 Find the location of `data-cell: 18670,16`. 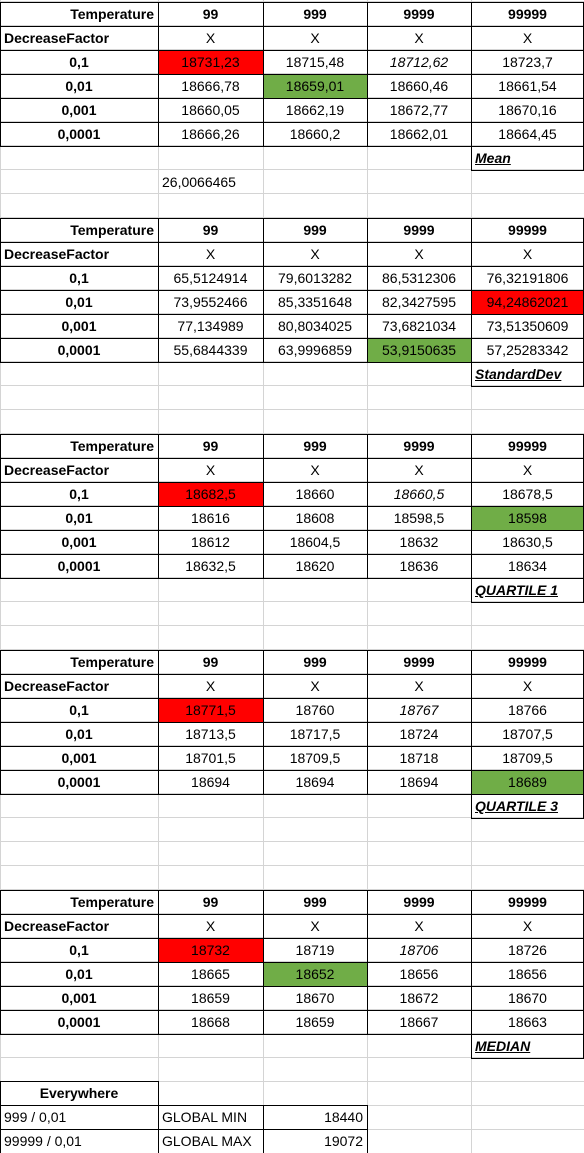

data-cell: 18670,16 is located at coordinates (527, 110).